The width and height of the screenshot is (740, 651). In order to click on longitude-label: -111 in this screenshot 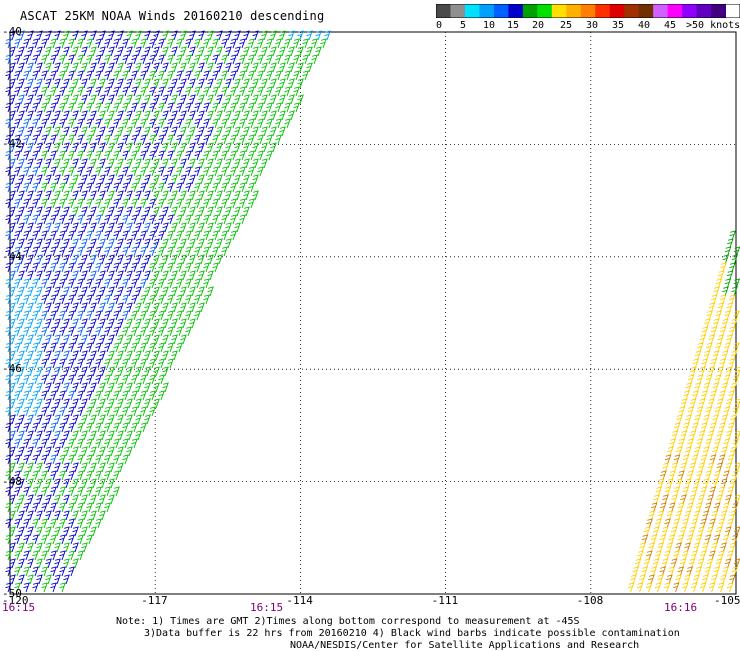, I will do `click(445, 600)`.